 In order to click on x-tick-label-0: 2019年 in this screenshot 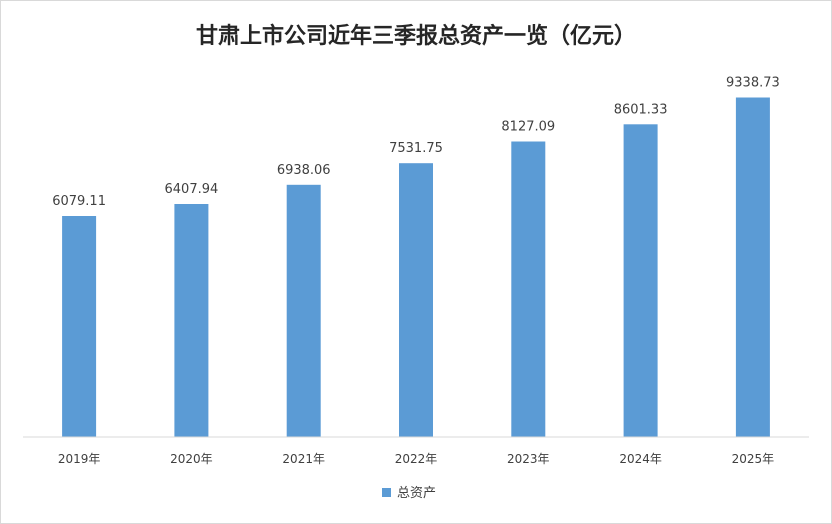, I will do `click(79, 459)`.